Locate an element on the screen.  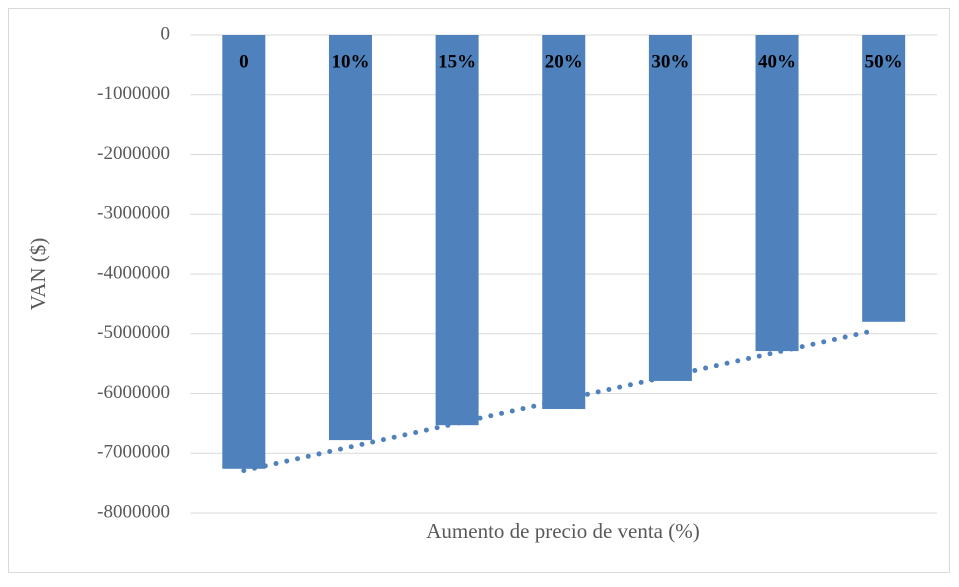
category-label: 40% is located at coordinates (777, 61).